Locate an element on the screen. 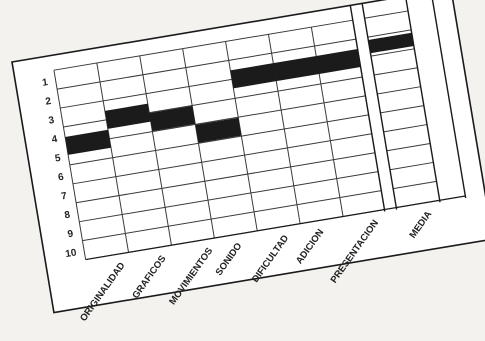 The height and width of the screenshot is (341, 485). y-tick-label: 7 is located at coordinates (64, 197).